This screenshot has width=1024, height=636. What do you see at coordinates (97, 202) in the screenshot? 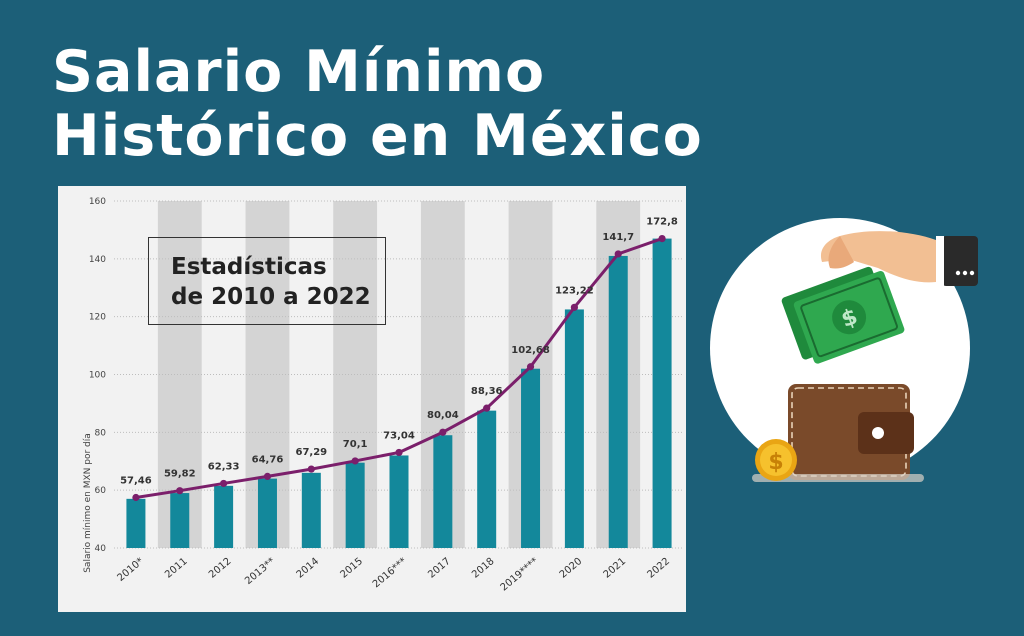
I see `y-tick-label: 160` at bounding box center [97, 202].